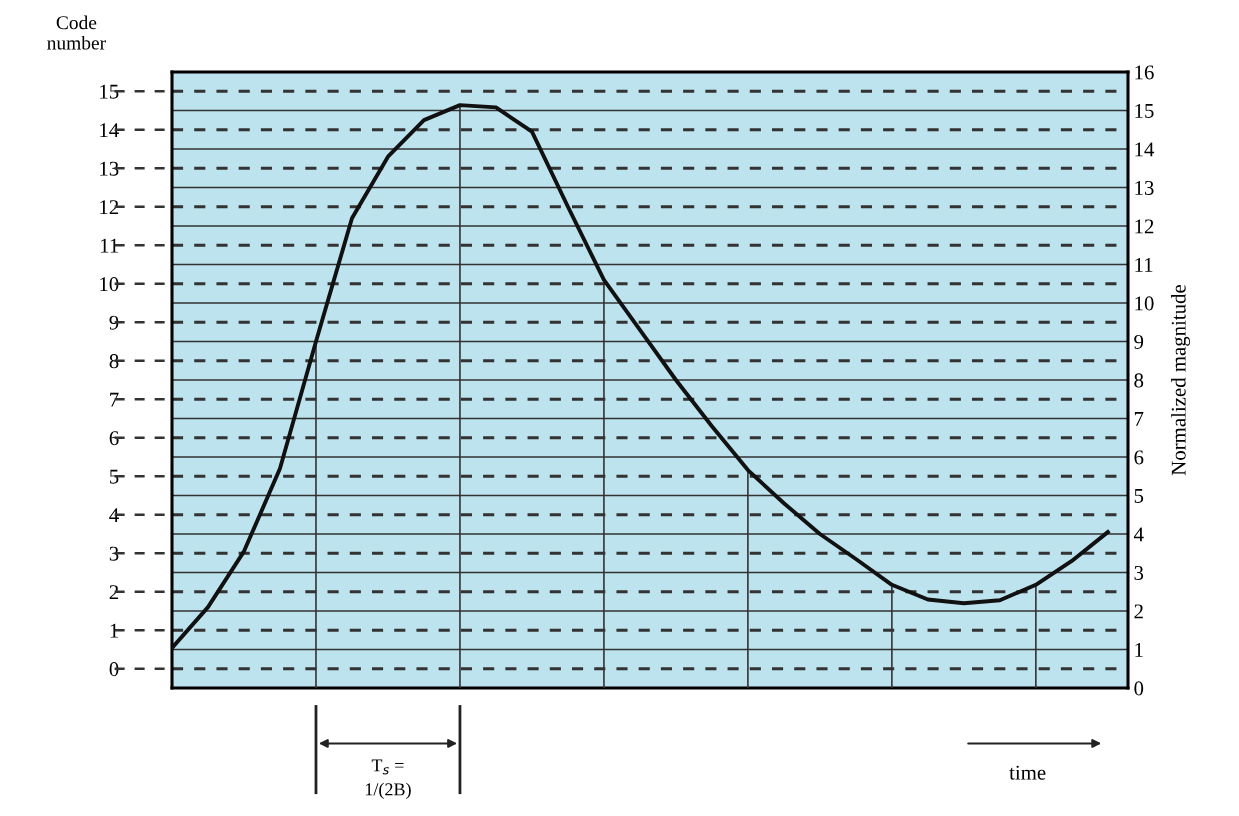 The image size is (1239, 816). I want to click on text: time, so click(1027, 772).